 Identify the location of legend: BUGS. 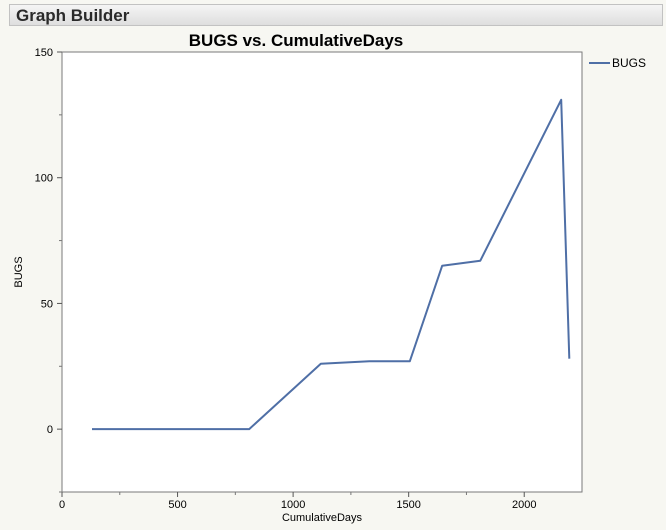
(617, 63).